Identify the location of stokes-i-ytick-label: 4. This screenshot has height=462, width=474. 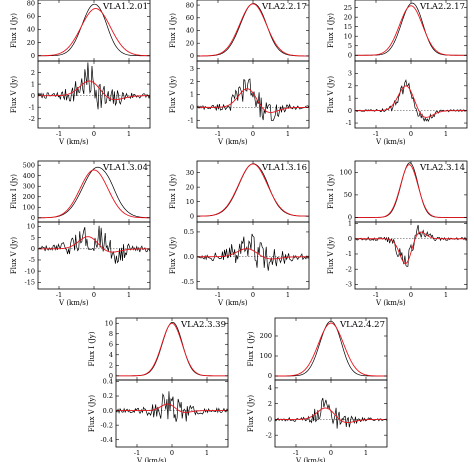
(111, 355).